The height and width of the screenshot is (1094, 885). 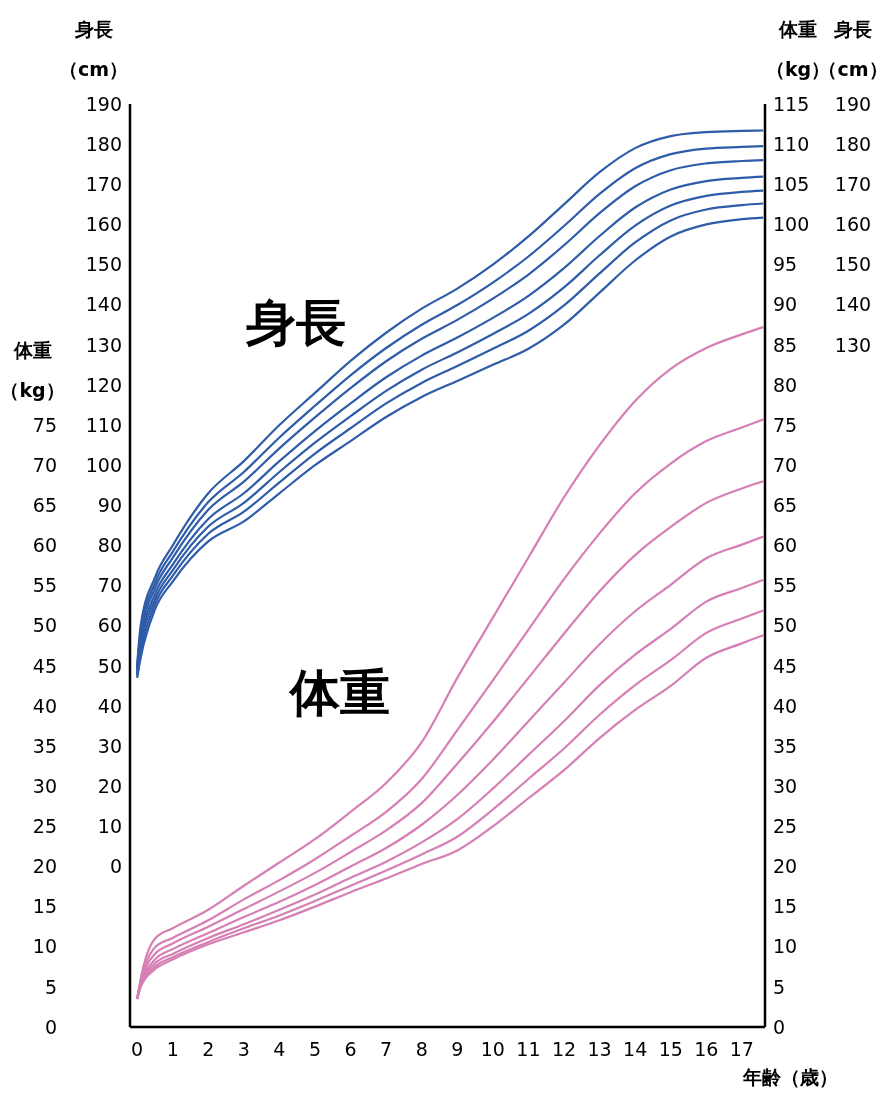 I want to click on text: 130, so click(x=853, y=344).